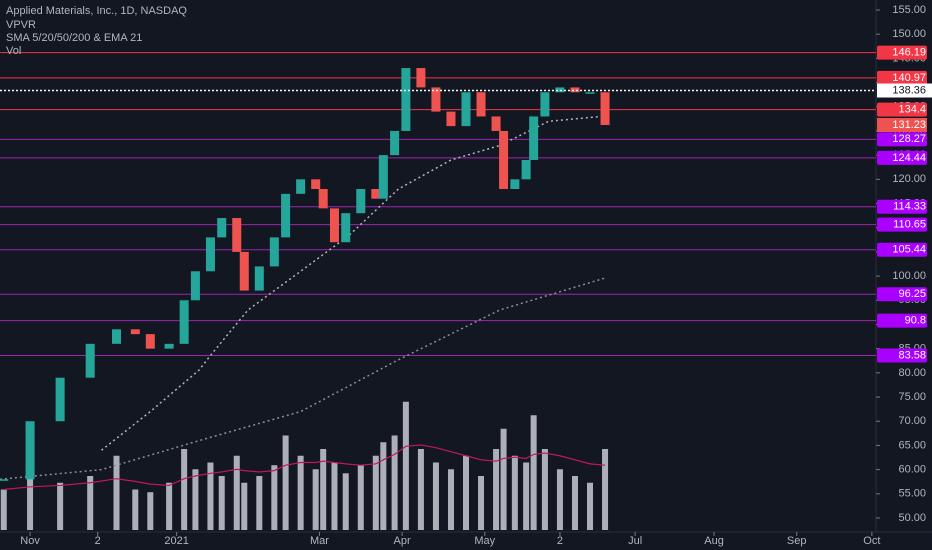  What do you see at coordinates (909, 250) in the screenshot?
I see `level-label: 105.44` at bounding box center [909, 250].